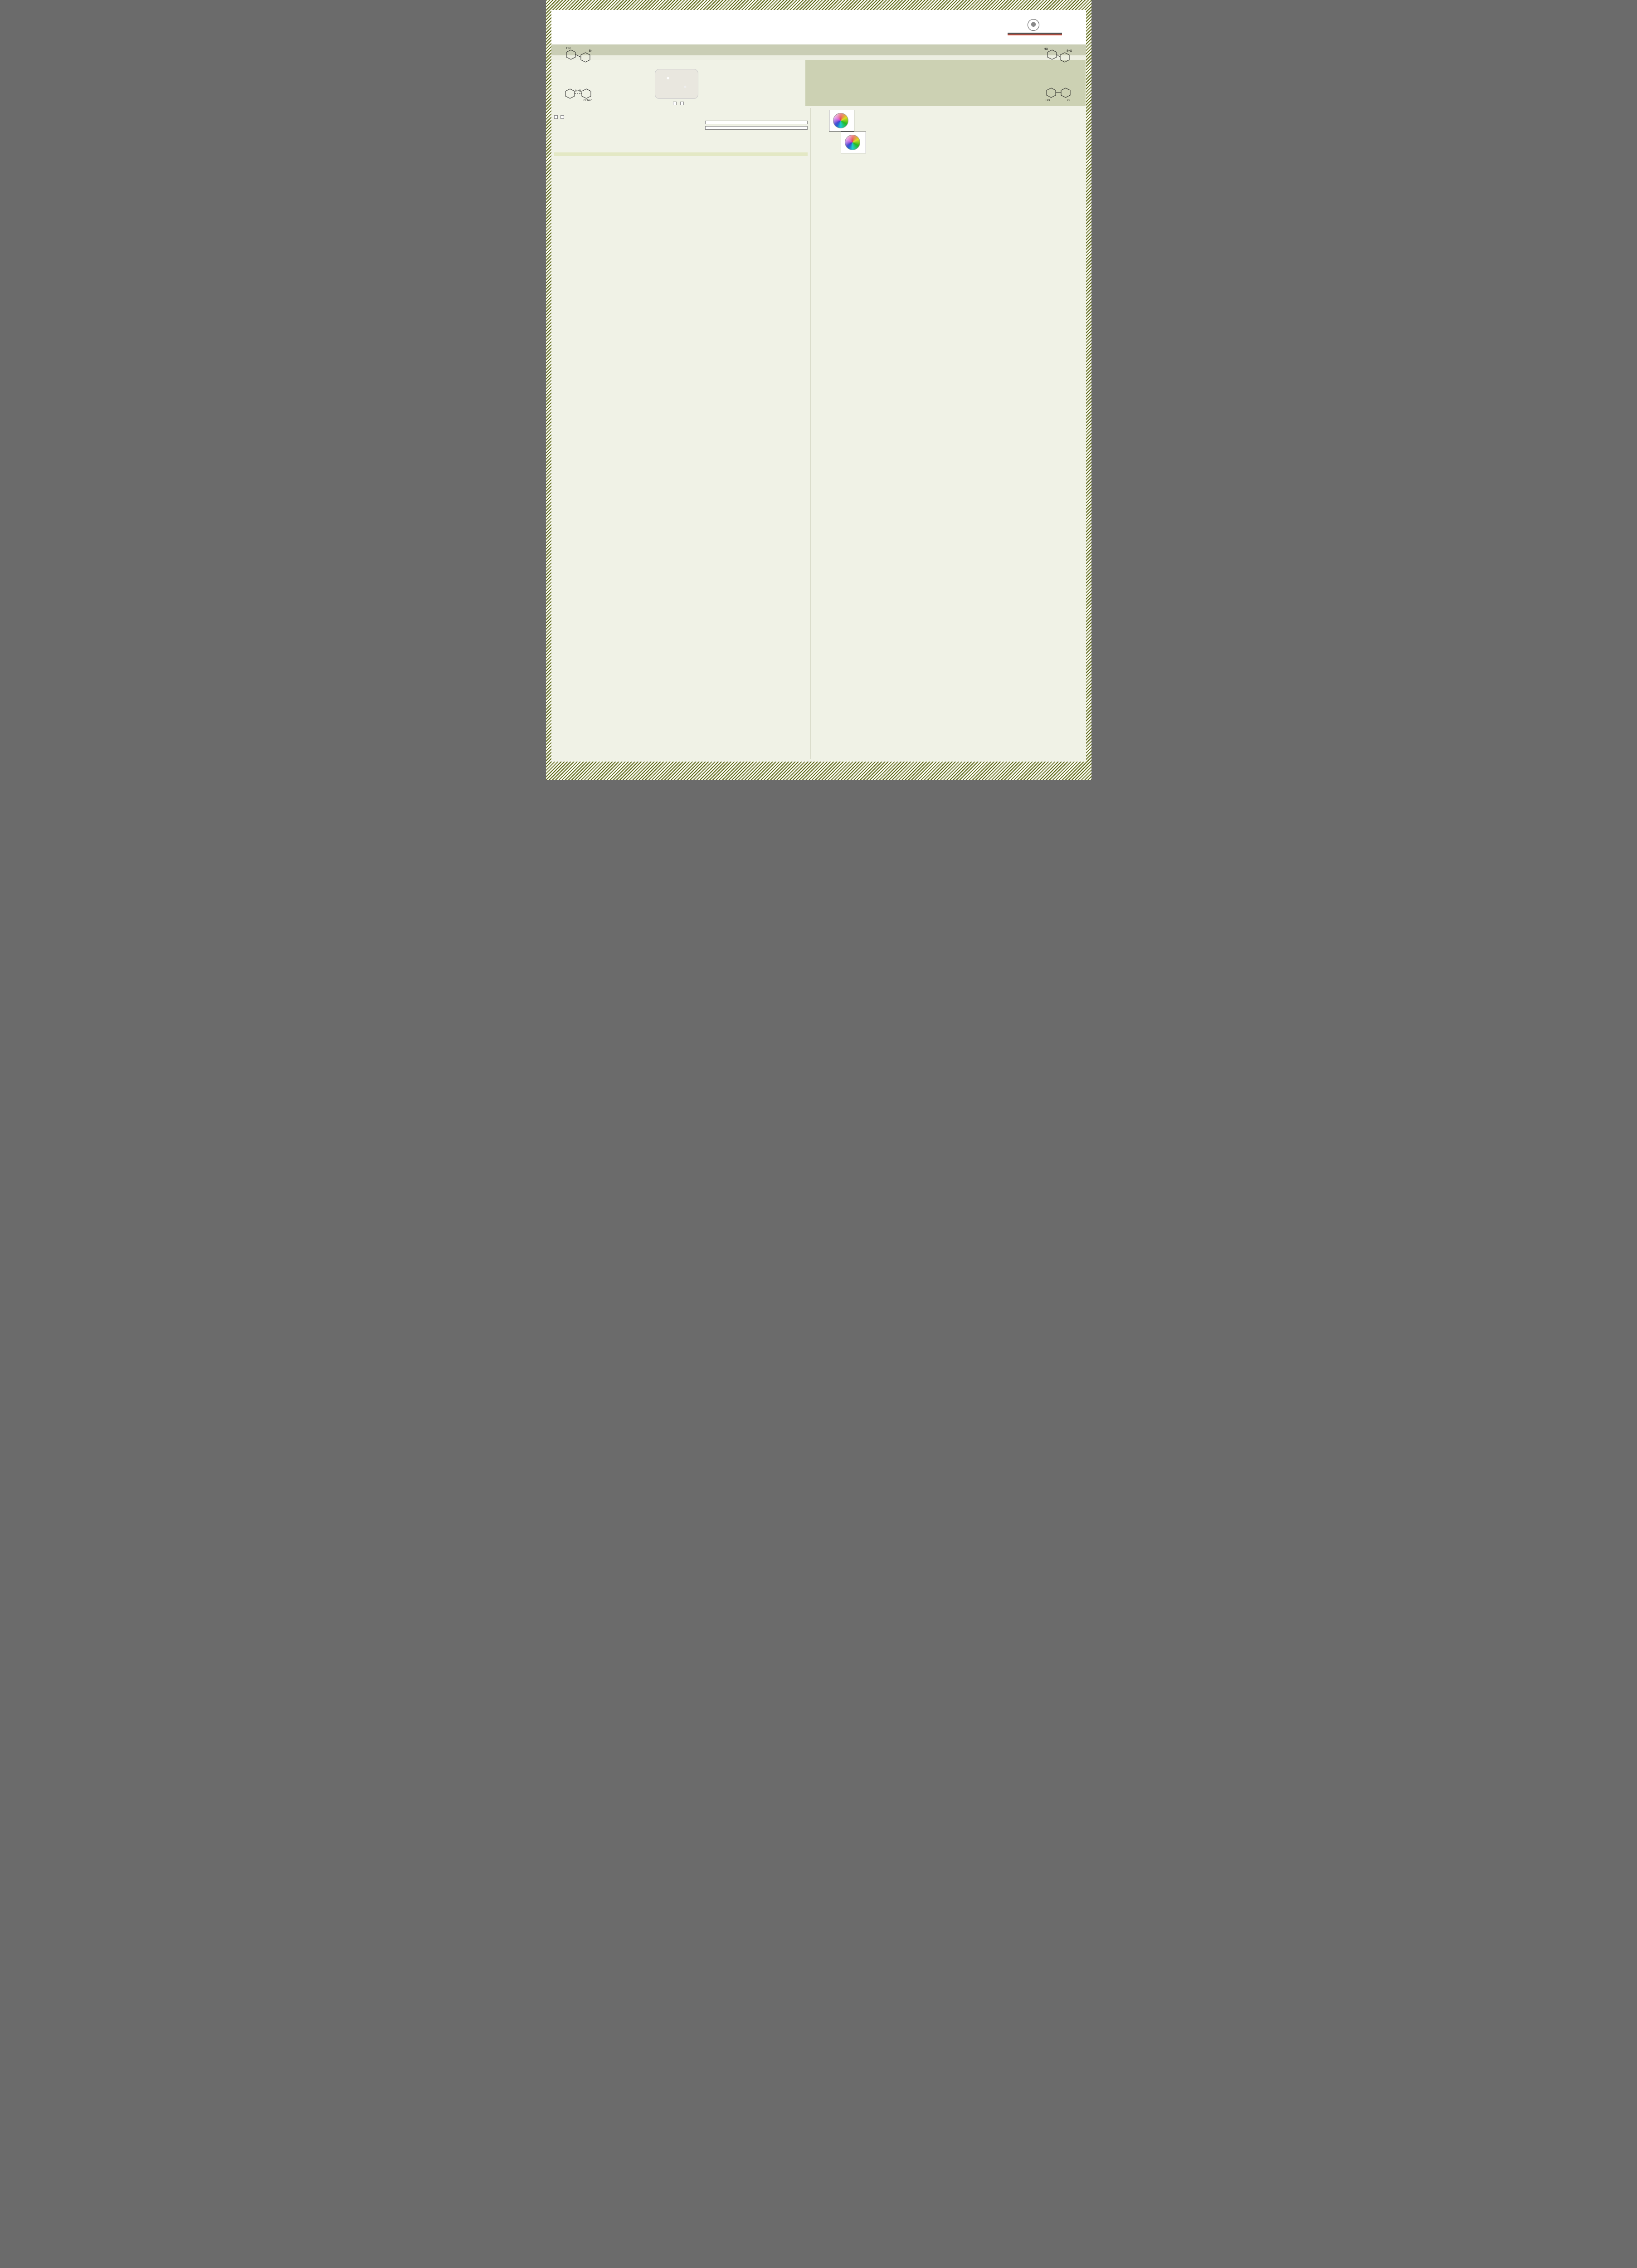 This screenshot has width=1637, height=2268. I want to click on granulometry-block, so click(674, 103).